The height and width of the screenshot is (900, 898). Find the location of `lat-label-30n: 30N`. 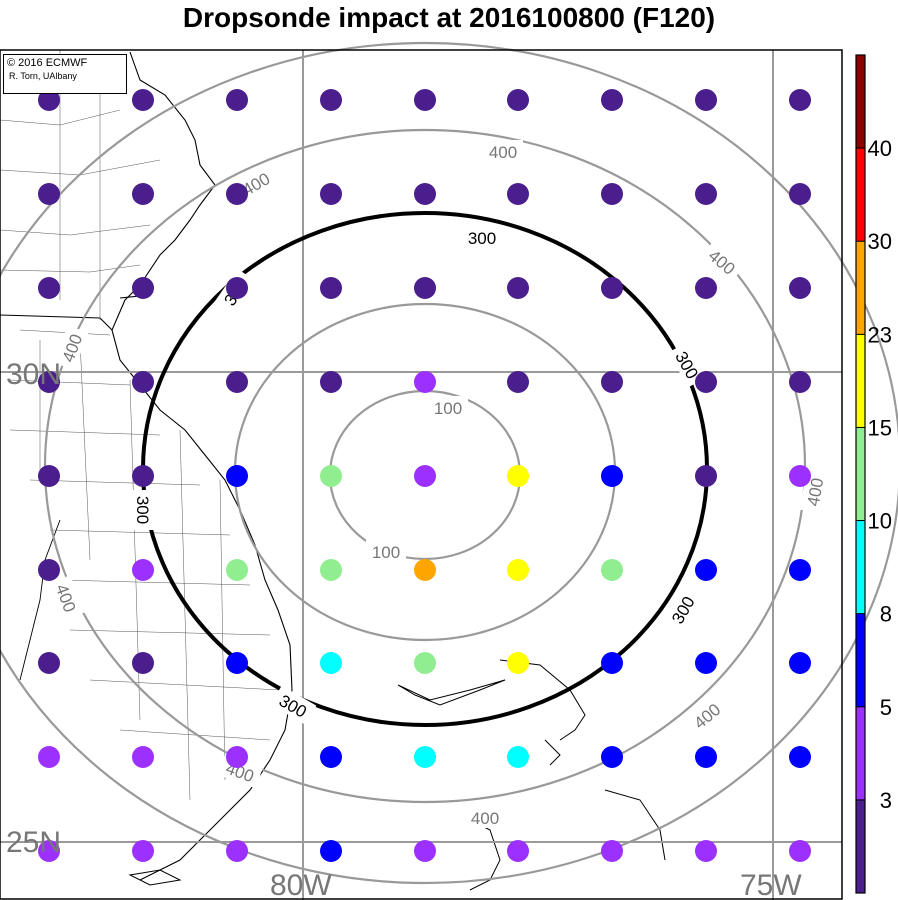

lat-label-30n: 30N is located at coordinates (33, 374).